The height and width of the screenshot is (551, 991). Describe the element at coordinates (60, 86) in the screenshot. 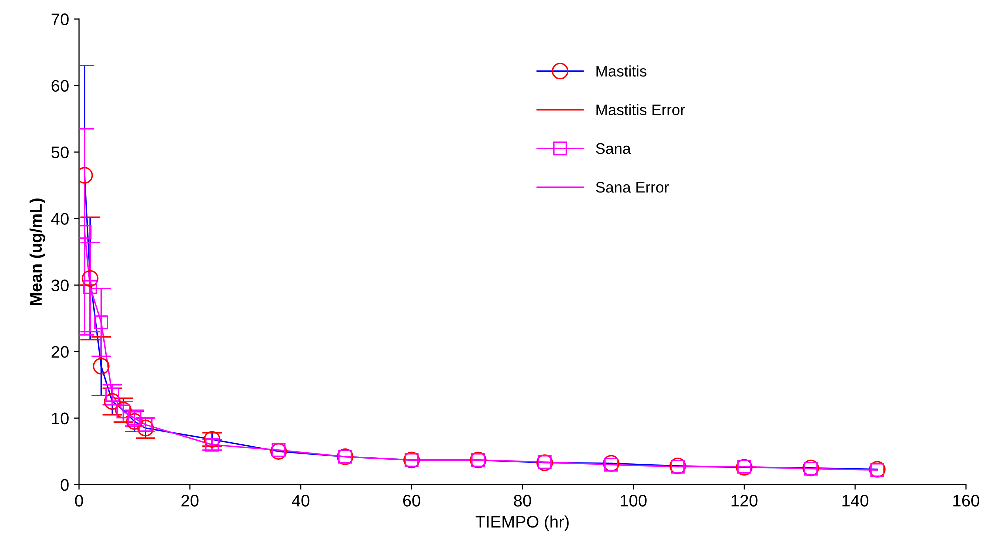

I see `y-tick-label: 60` at that location.